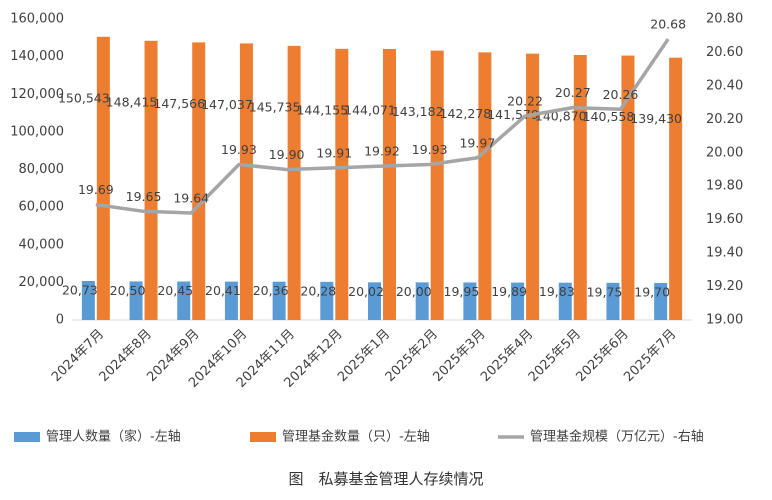  I want to click on data-label: 20,025, so click(370, 291).